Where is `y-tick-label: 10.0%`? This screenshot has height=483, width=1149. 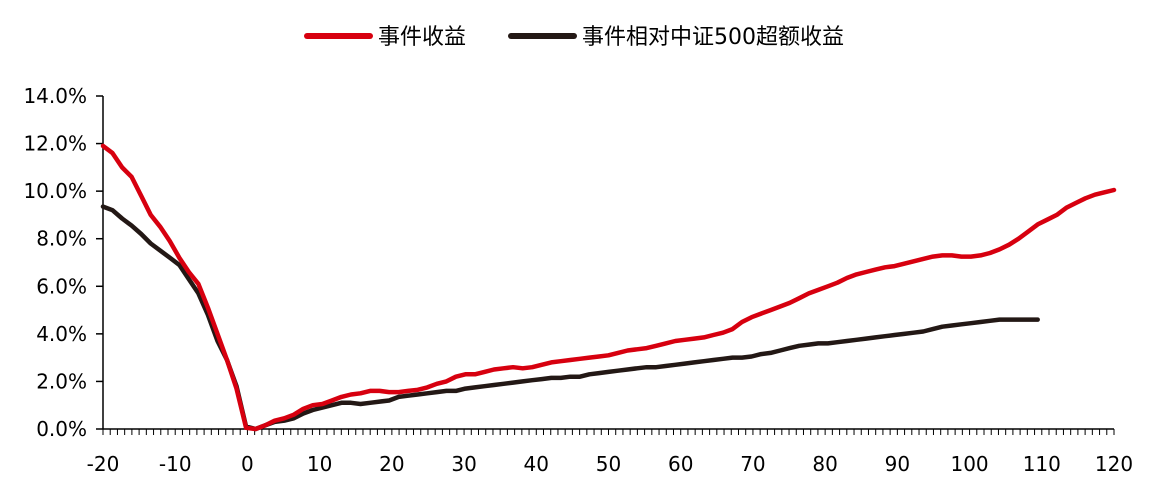
y-tick-label: 10.0% is located at coordinates (55, 191).